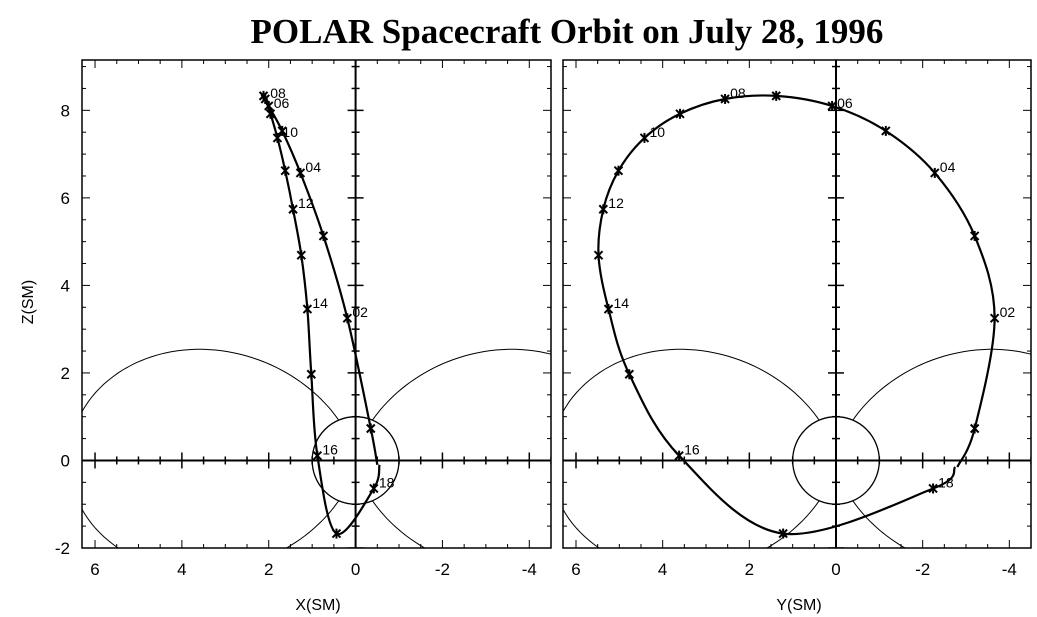 The height and width of the screenshot is (617, 1037). Describe the element at coordinates (65, 198) in the screenshot. I see `y-tick-label: 6` at that location.